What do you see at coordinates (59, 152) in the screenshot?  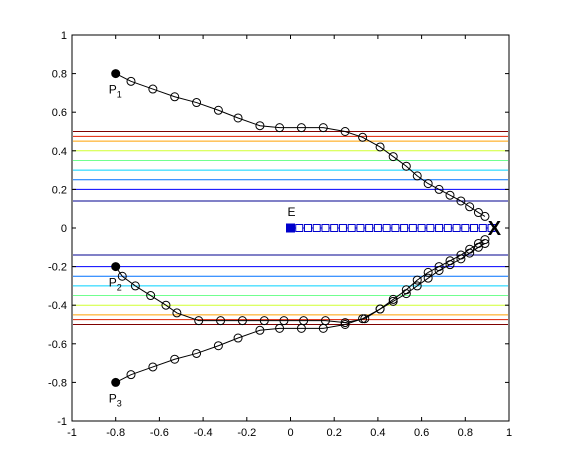 I see `y-tick-label: 0.4` at bounding box center [59, 152].